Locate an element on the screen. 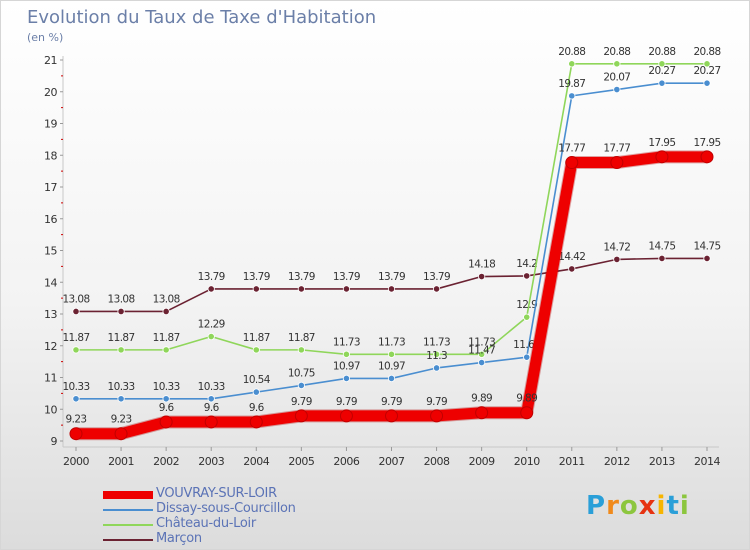 This screenshot has width=750, height=550. x-tick-label: 2008 is located at coordinates (437, 461).